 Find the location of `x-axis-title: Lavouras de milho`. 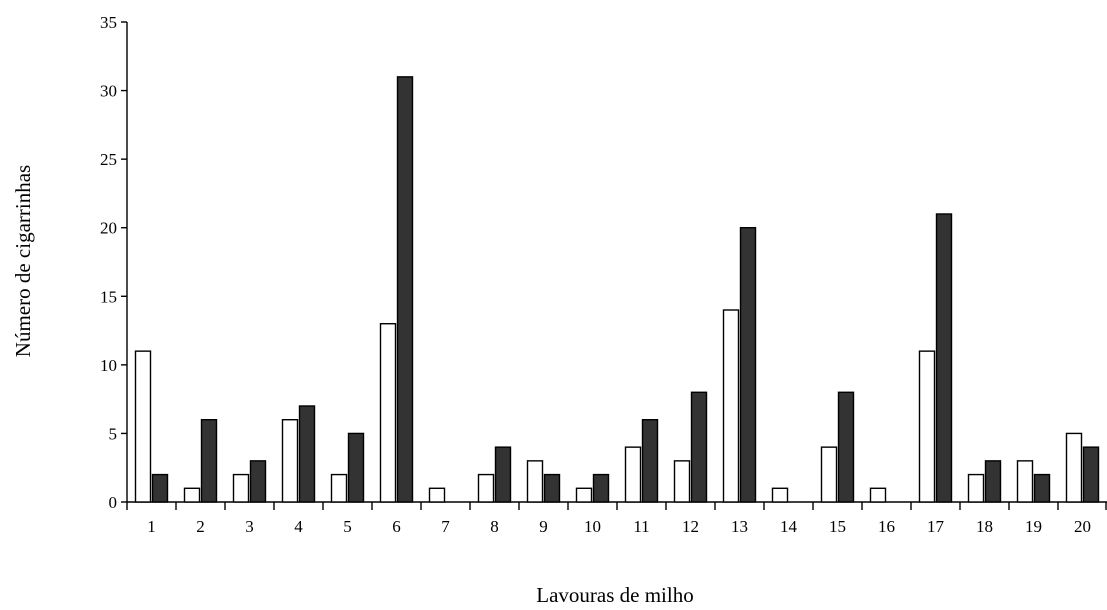

x-axis-title: Lavouras de milho is located at coordinates (614, 595).